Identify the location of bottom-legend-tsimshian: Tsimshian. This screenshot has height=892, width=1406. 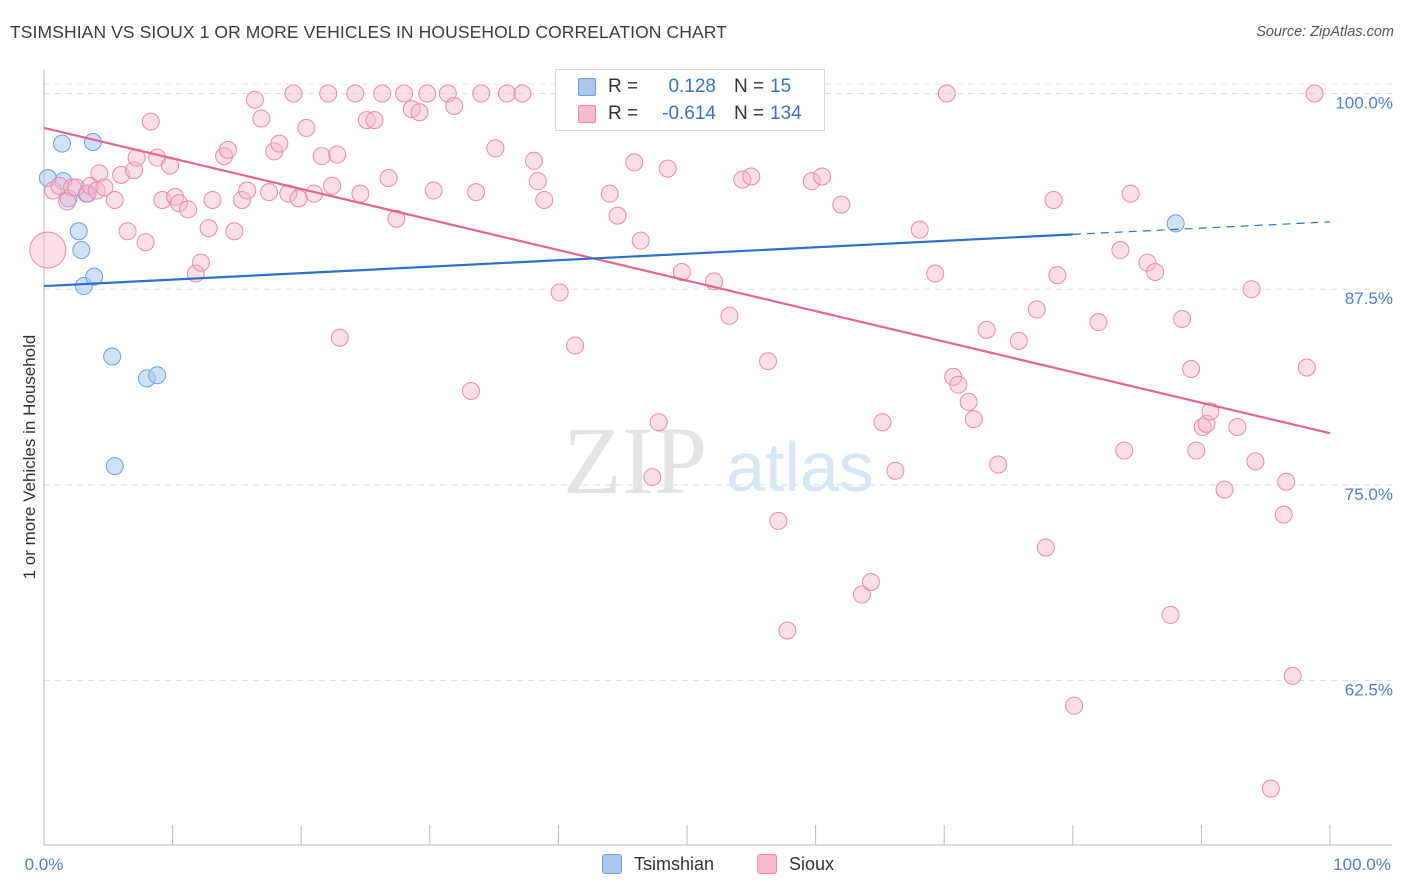
(658, 864).